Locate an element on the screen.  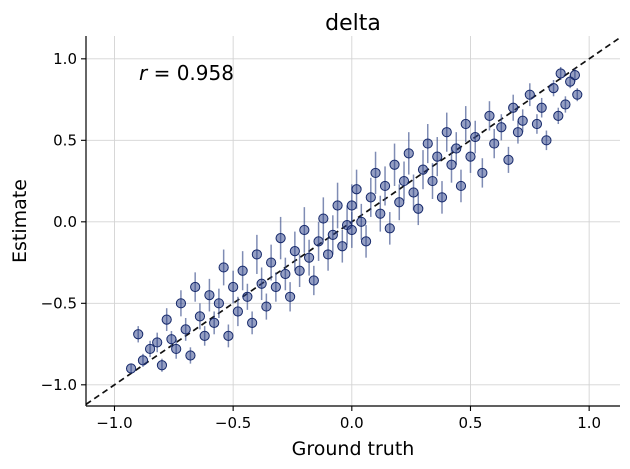
y-tick-label: 1.0 is located at coordinates (65, 59).